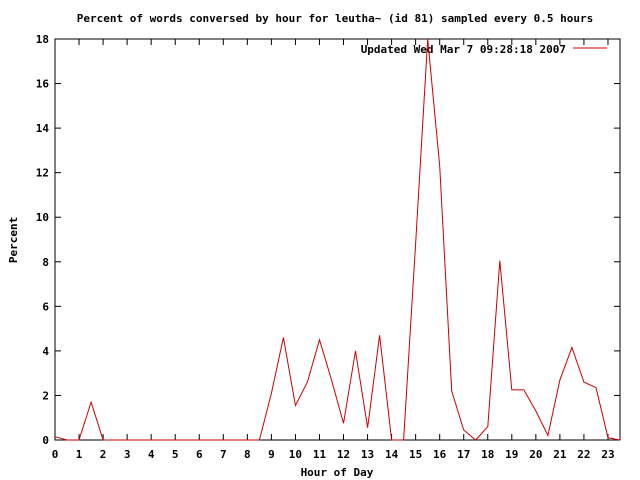 The width and height of the screenshot is (640, 480). What do you see at coordinates (320, 454) in the screenshot?
I see `x-tick-label: 11` at bounding box center [320, 454].